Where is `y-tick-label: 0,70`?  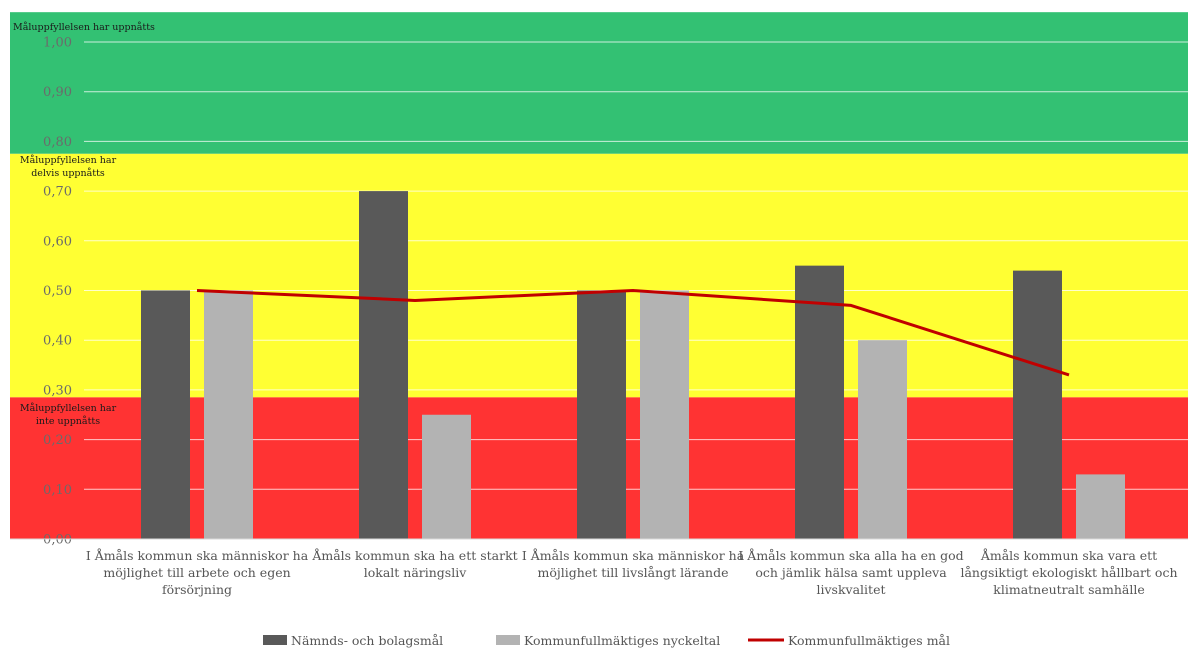
y-tick-label: 0,70 is located at coordinates (57, 192).